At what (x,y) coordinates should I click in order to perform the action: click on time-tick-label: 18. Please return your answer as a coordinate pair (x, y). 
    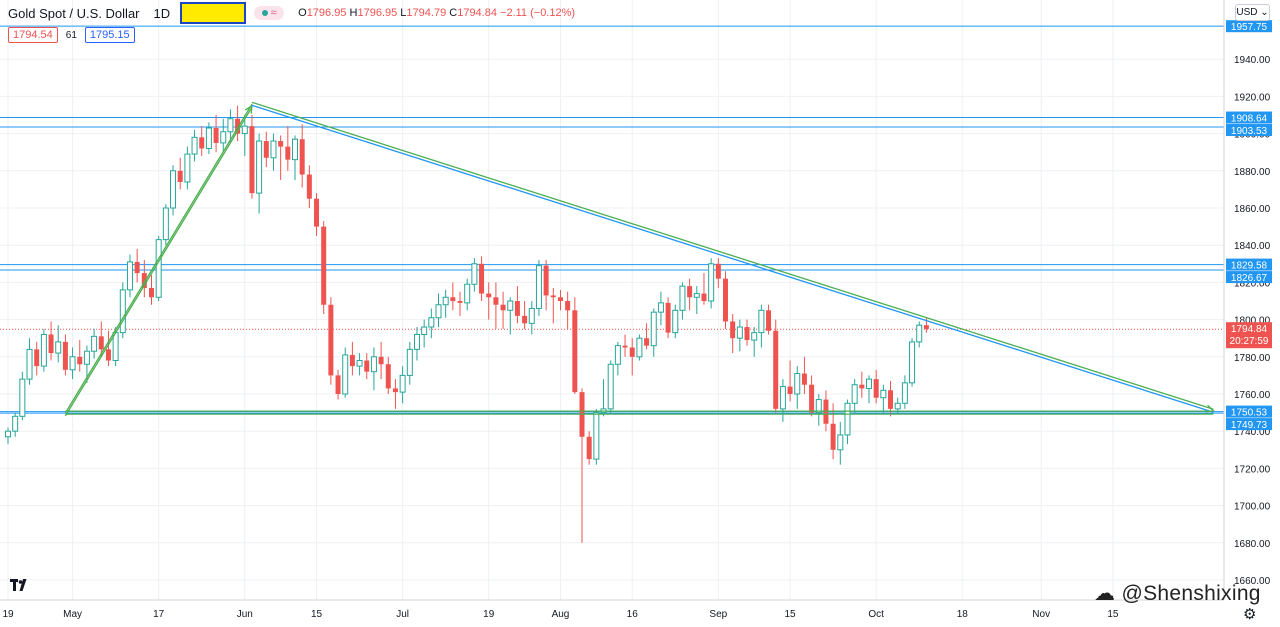
    Looking at the image, I should click on (963, 614).